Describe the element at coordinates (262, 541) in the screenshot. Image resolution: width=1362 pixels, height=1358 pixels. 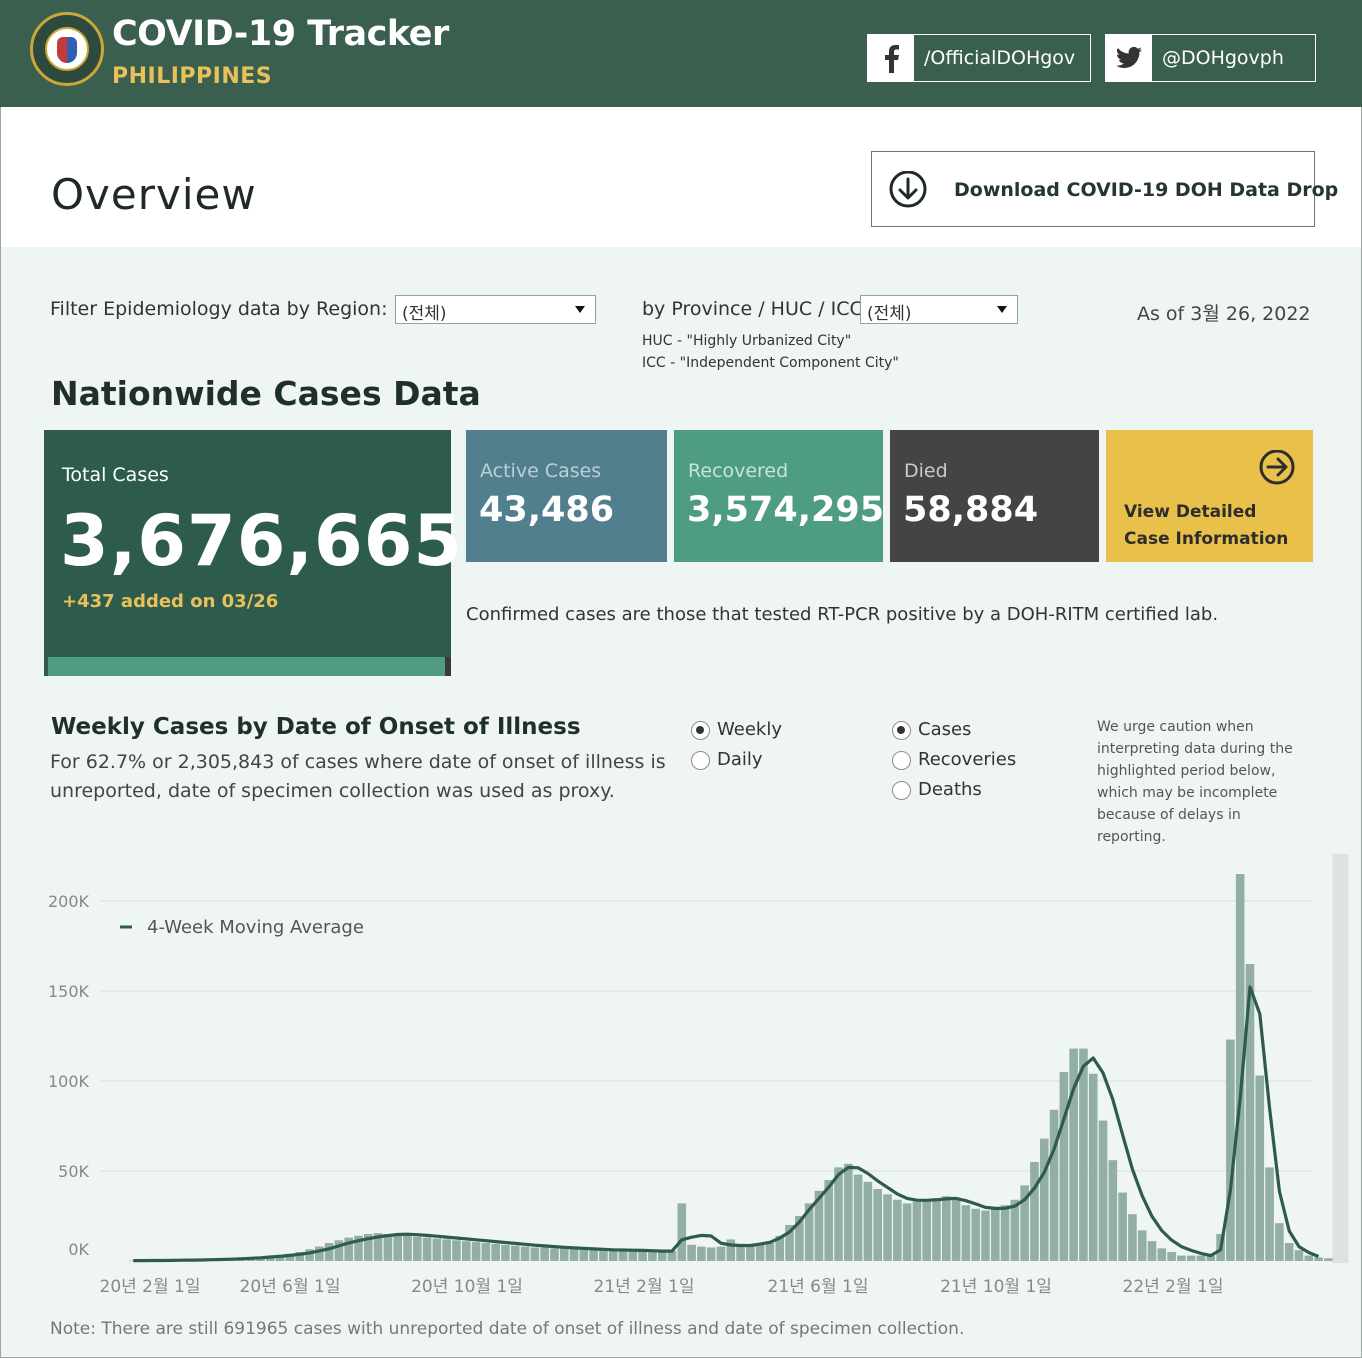
I see `total-cases-value: 3,676,665` at that location.